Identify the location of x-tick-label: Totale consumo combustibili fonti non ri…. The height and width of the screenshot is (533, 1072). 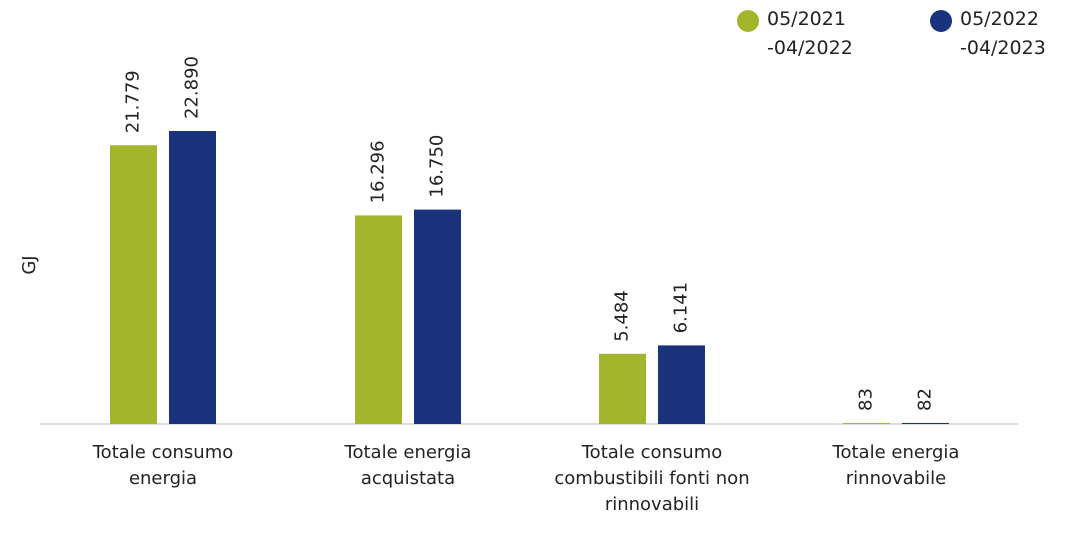
(652, 478).